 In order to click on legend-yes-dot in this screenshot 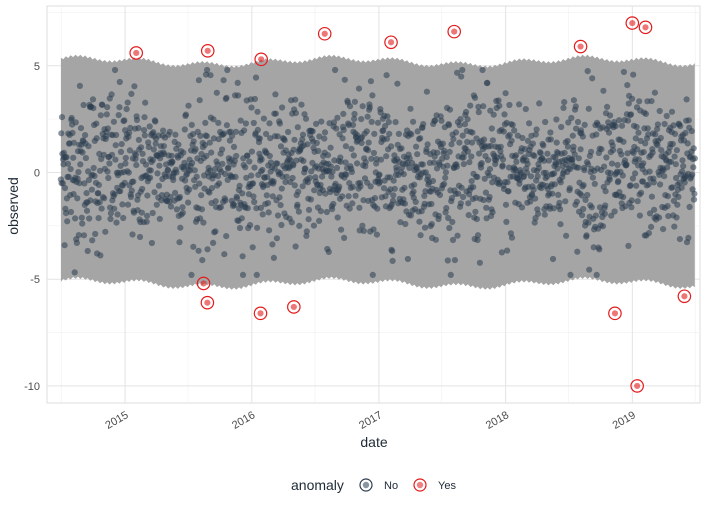, I will do `click(420, 485)`.